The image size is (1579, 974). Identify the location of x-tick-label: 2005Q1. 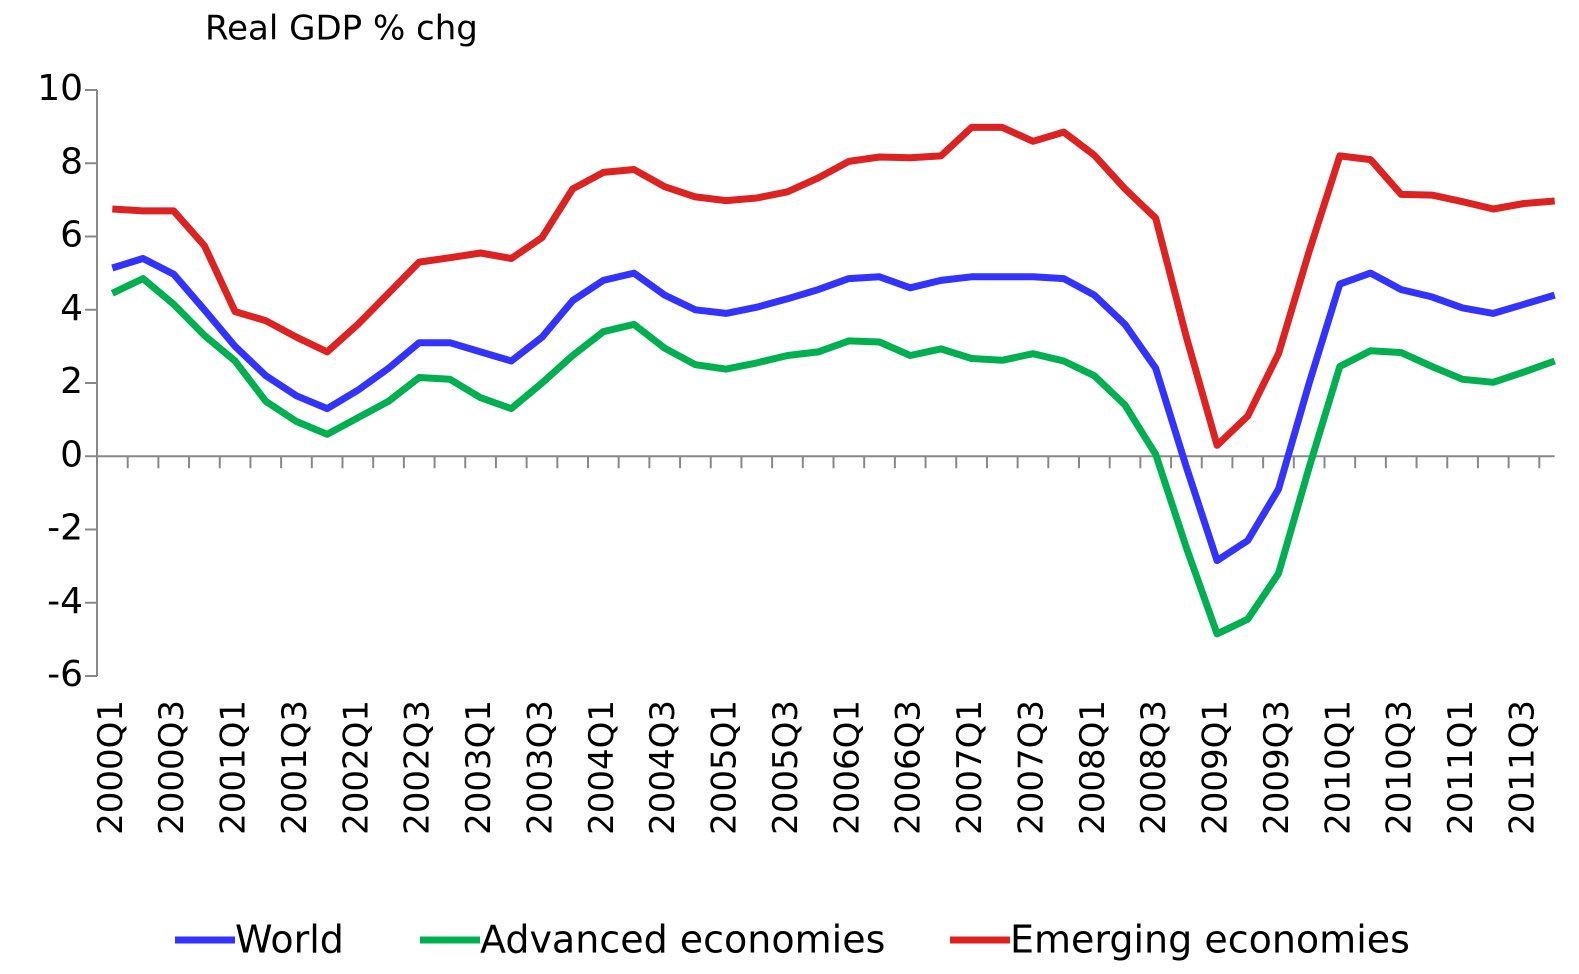
(725, 767).